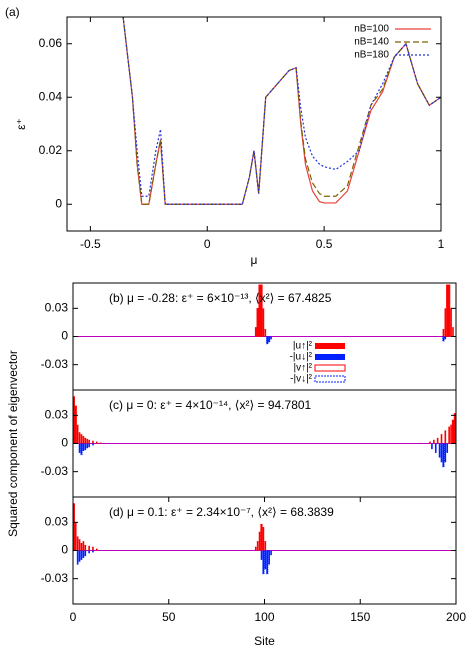 The image size is (472, 655). What do you see at coordinates (12, 12) in the screenshot?
I see `panel-label: (a)` at bounding box center [12, 12].